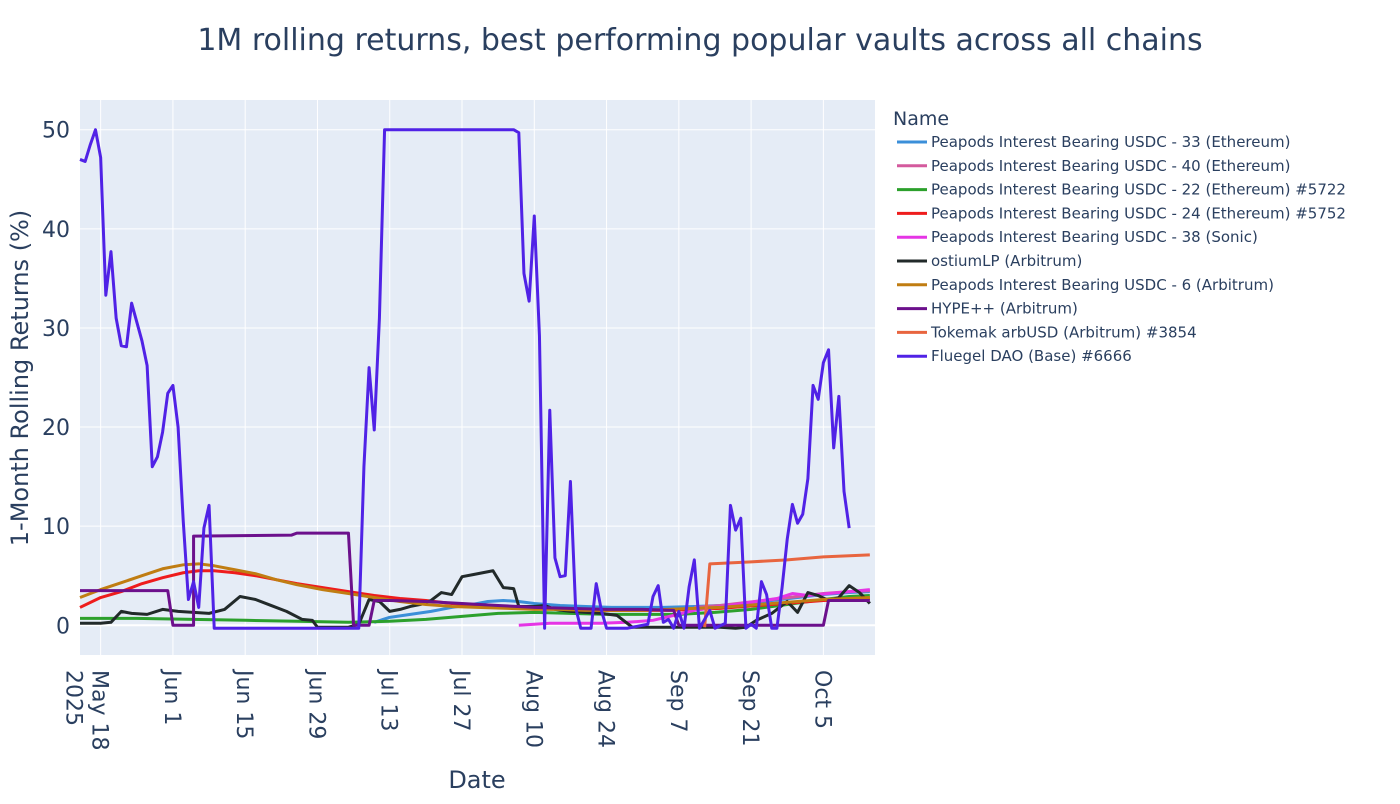  What do you see at coordinates (921, 119) in the screenshot?
I see `legend-title: Name` at bounding box center [921, 119].